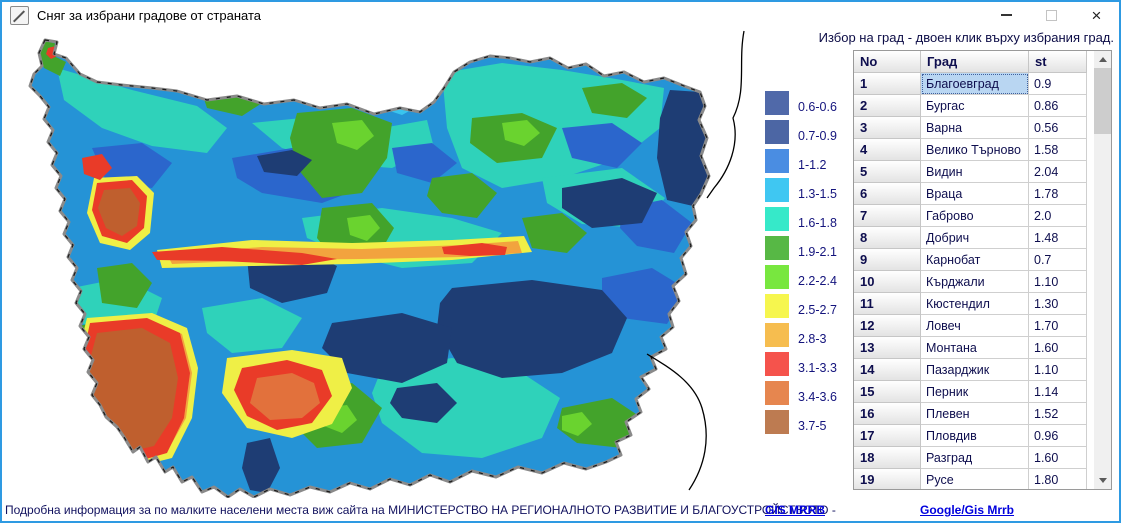 This screenshot has width=1121, height=523. What do you see at coordinates (975, 326) in the screenshot?
I see `city-cell: Ловеч` at bounding box center [975, 326].